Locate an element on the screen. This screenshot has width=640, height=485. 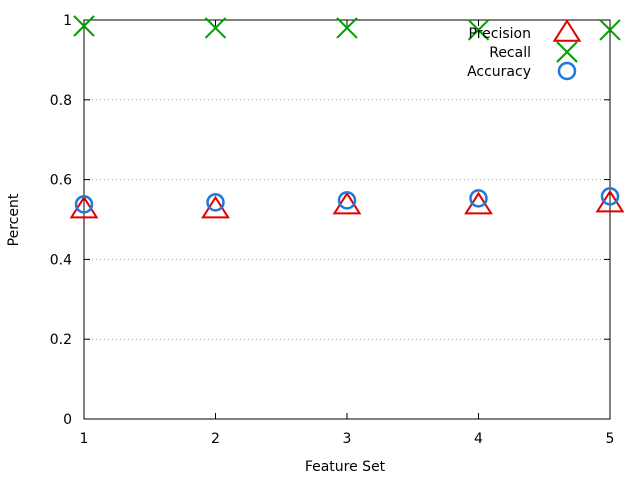
y-tick-label: 0 is located at coordinates (67, 420).